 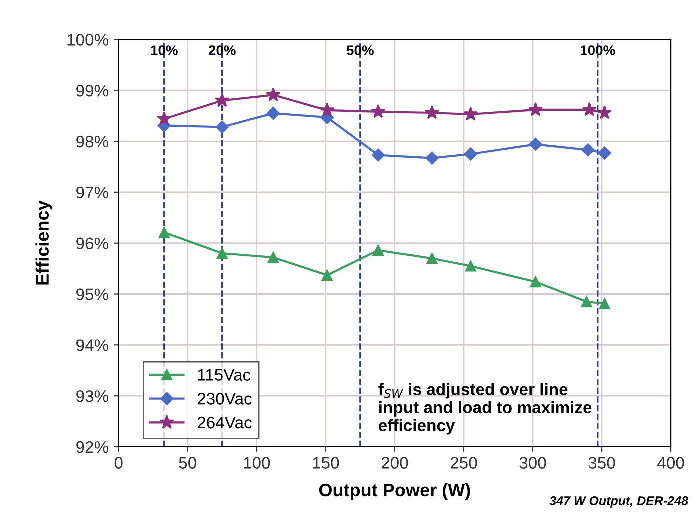 I want to click on legend-label: 115Vac, so click(x=224, y=375).